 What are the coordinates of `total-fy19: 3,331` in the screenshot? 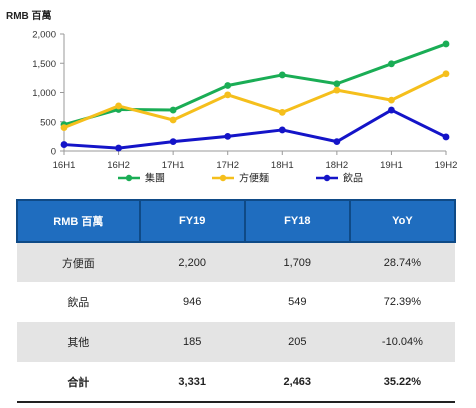 It's located at (192, 382).